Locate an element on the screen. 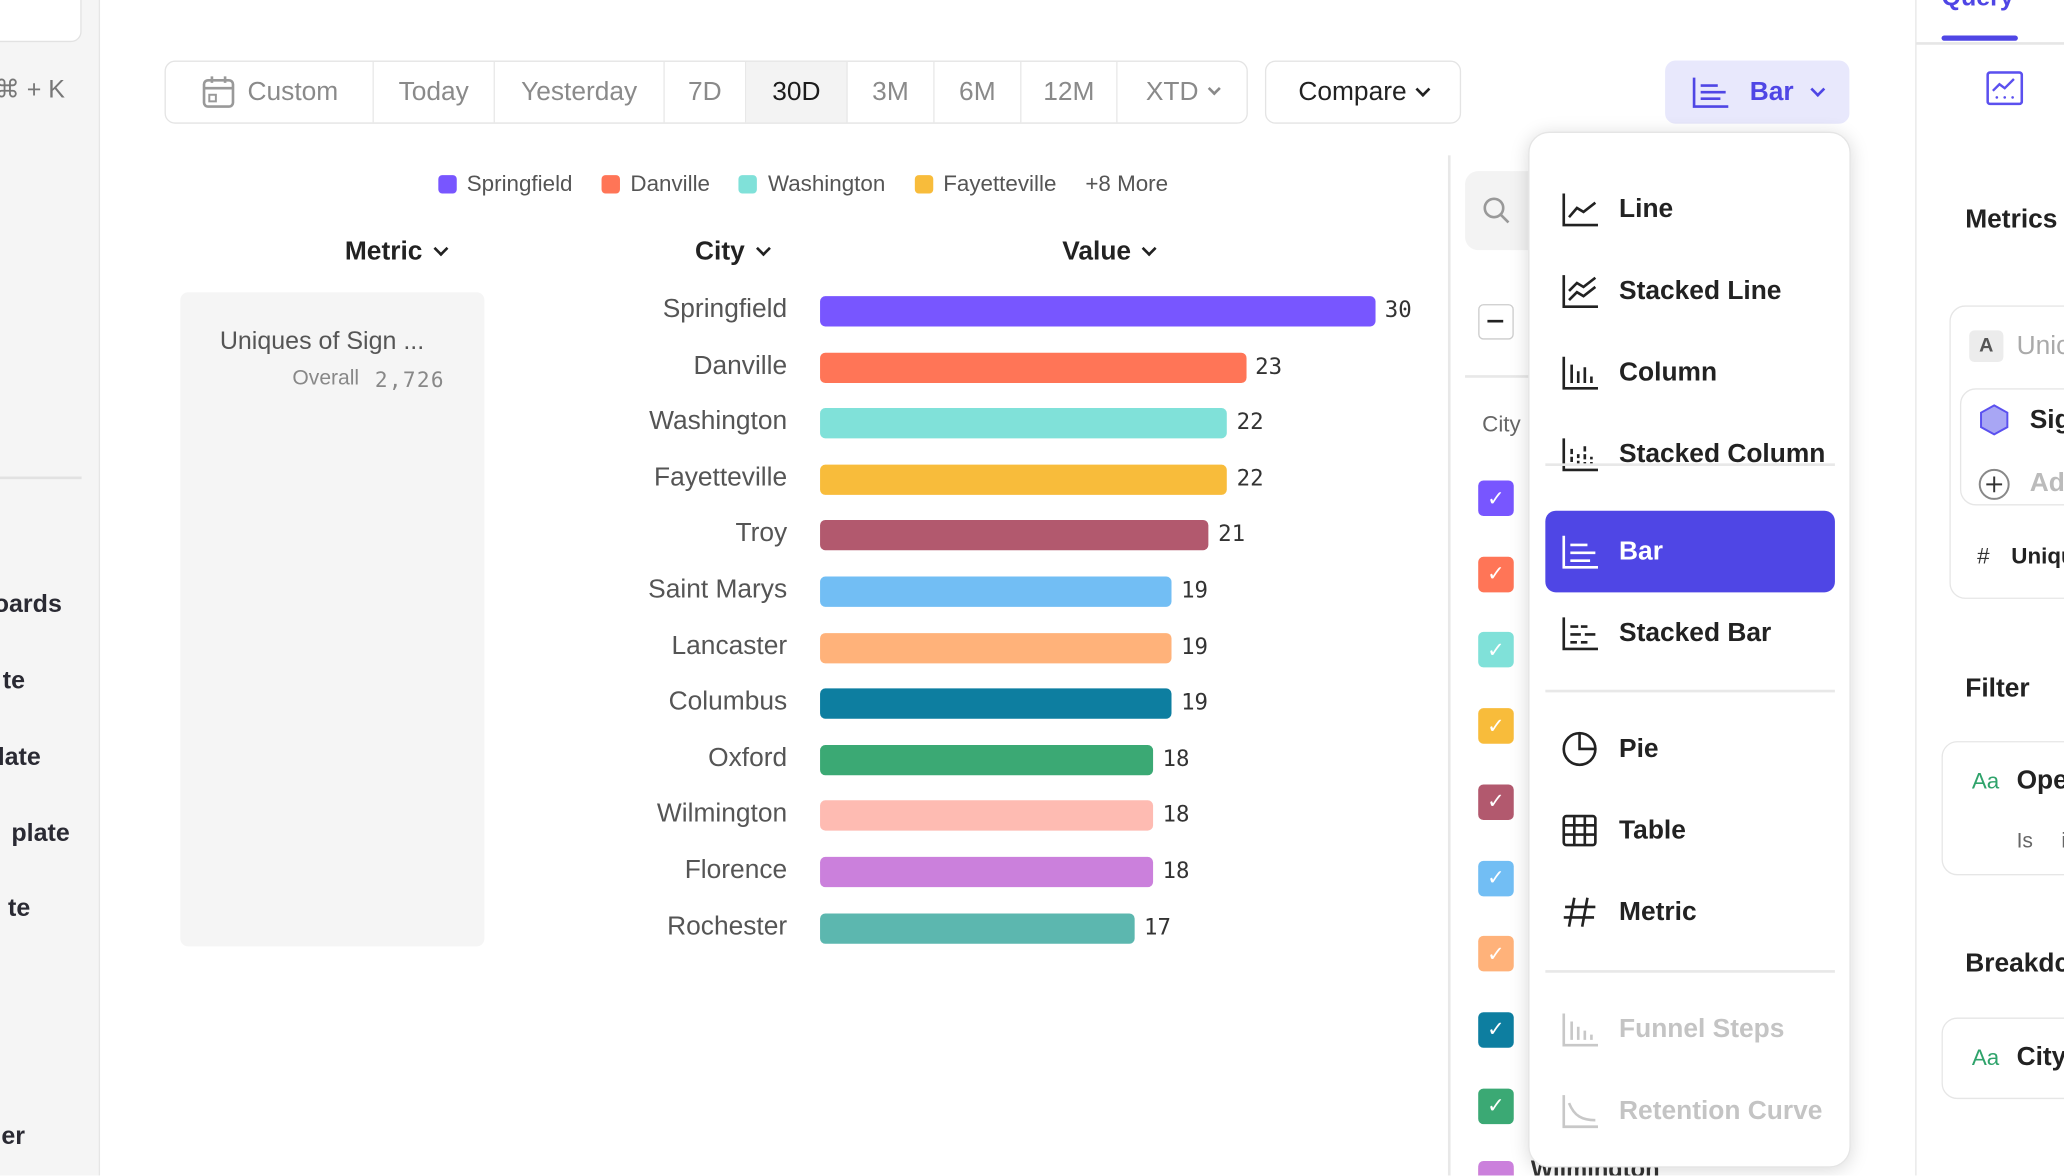 The width and height of the screenshot is (2064, 1176). filter-operator: Is is located at coordinates (2024, 841).